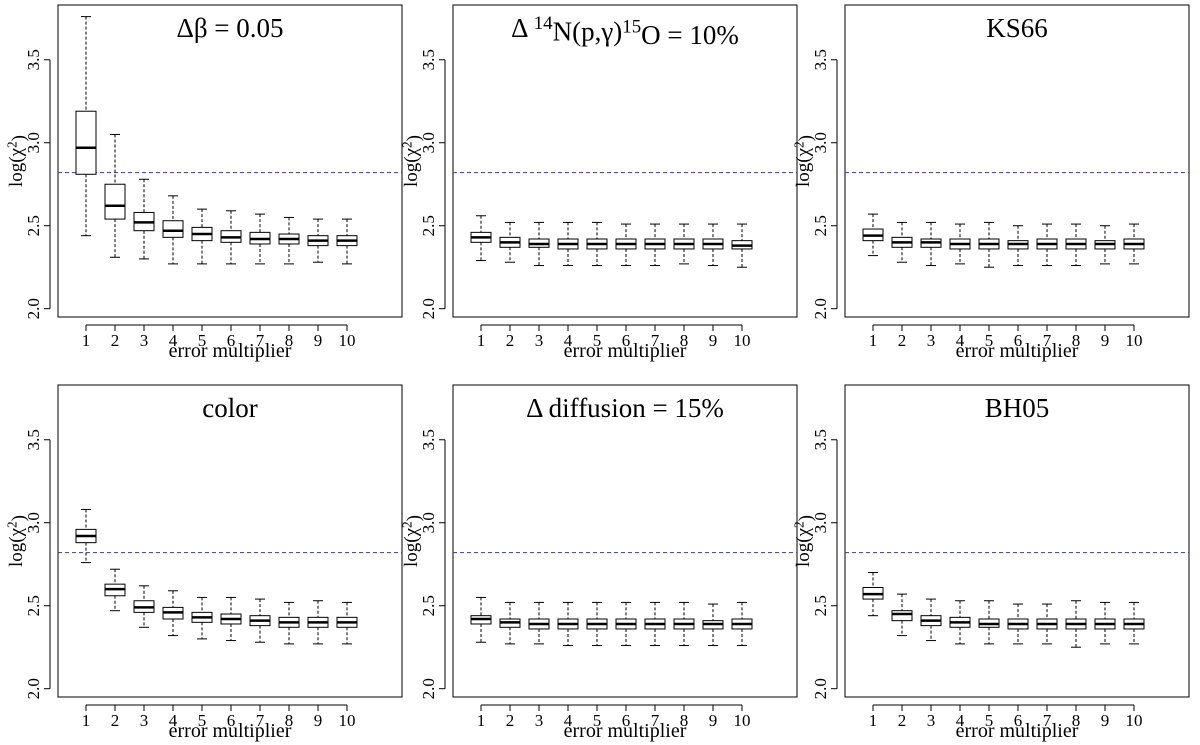 The width and height of the screenshot is (1200, 745). I want to click on panel-title-part: 15, so click(631, 26).